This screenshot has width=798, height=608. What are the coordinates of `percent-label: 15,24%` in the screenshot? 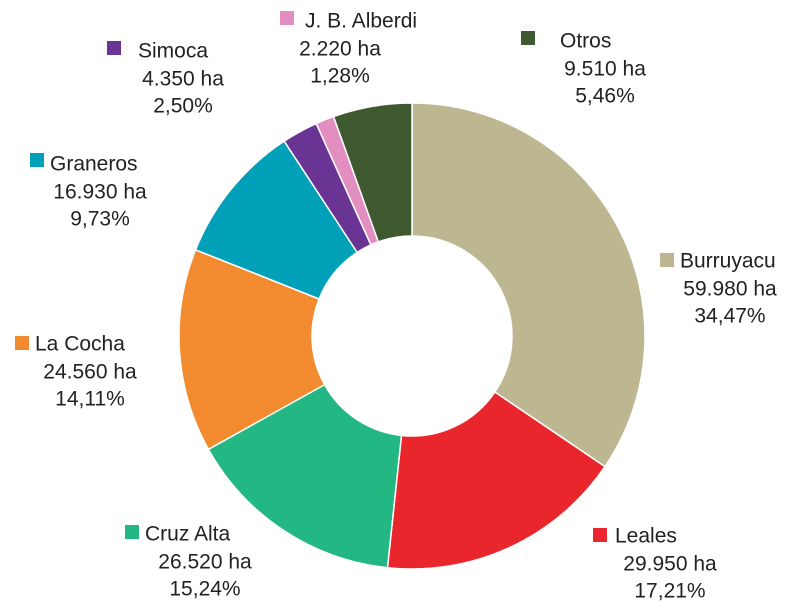 It's located at (204, 589).